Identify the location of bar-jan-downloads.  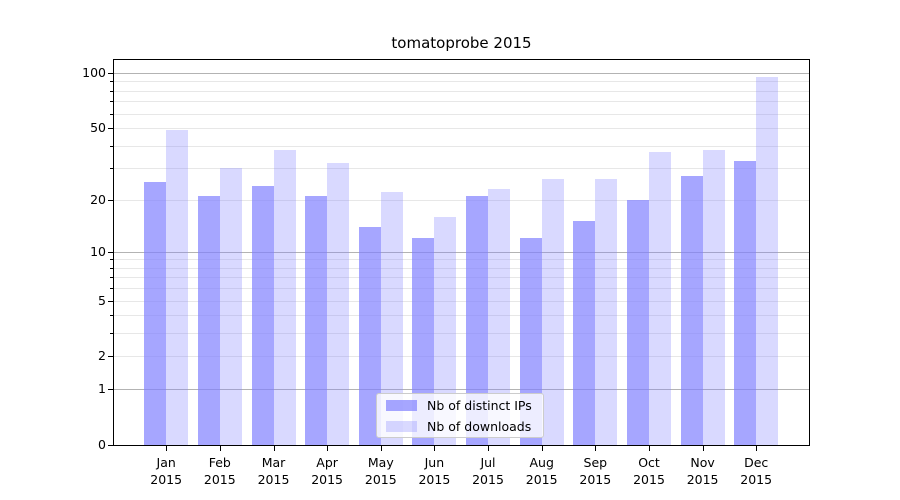
(177, 287).